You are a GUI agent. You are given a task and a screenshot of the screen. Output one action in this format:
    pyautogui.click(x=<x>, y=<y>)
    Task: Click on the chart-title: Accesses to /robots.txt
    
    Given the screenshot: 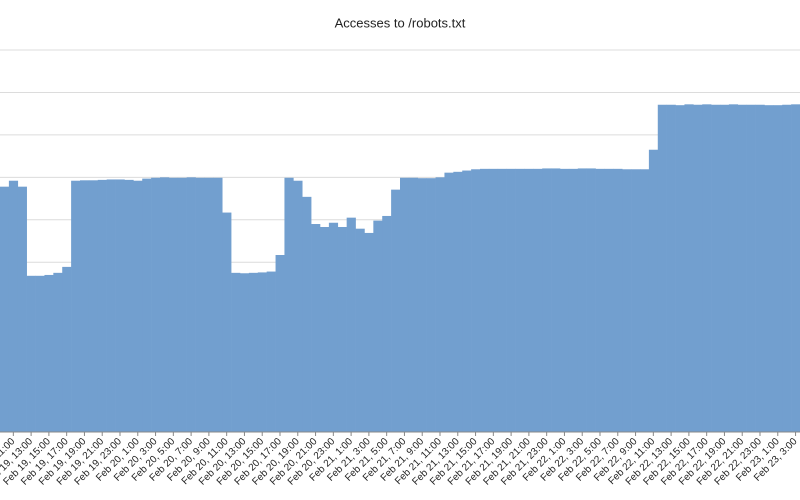 What is the action you would take?
    pyautogui.click(x=400, y=22)
    